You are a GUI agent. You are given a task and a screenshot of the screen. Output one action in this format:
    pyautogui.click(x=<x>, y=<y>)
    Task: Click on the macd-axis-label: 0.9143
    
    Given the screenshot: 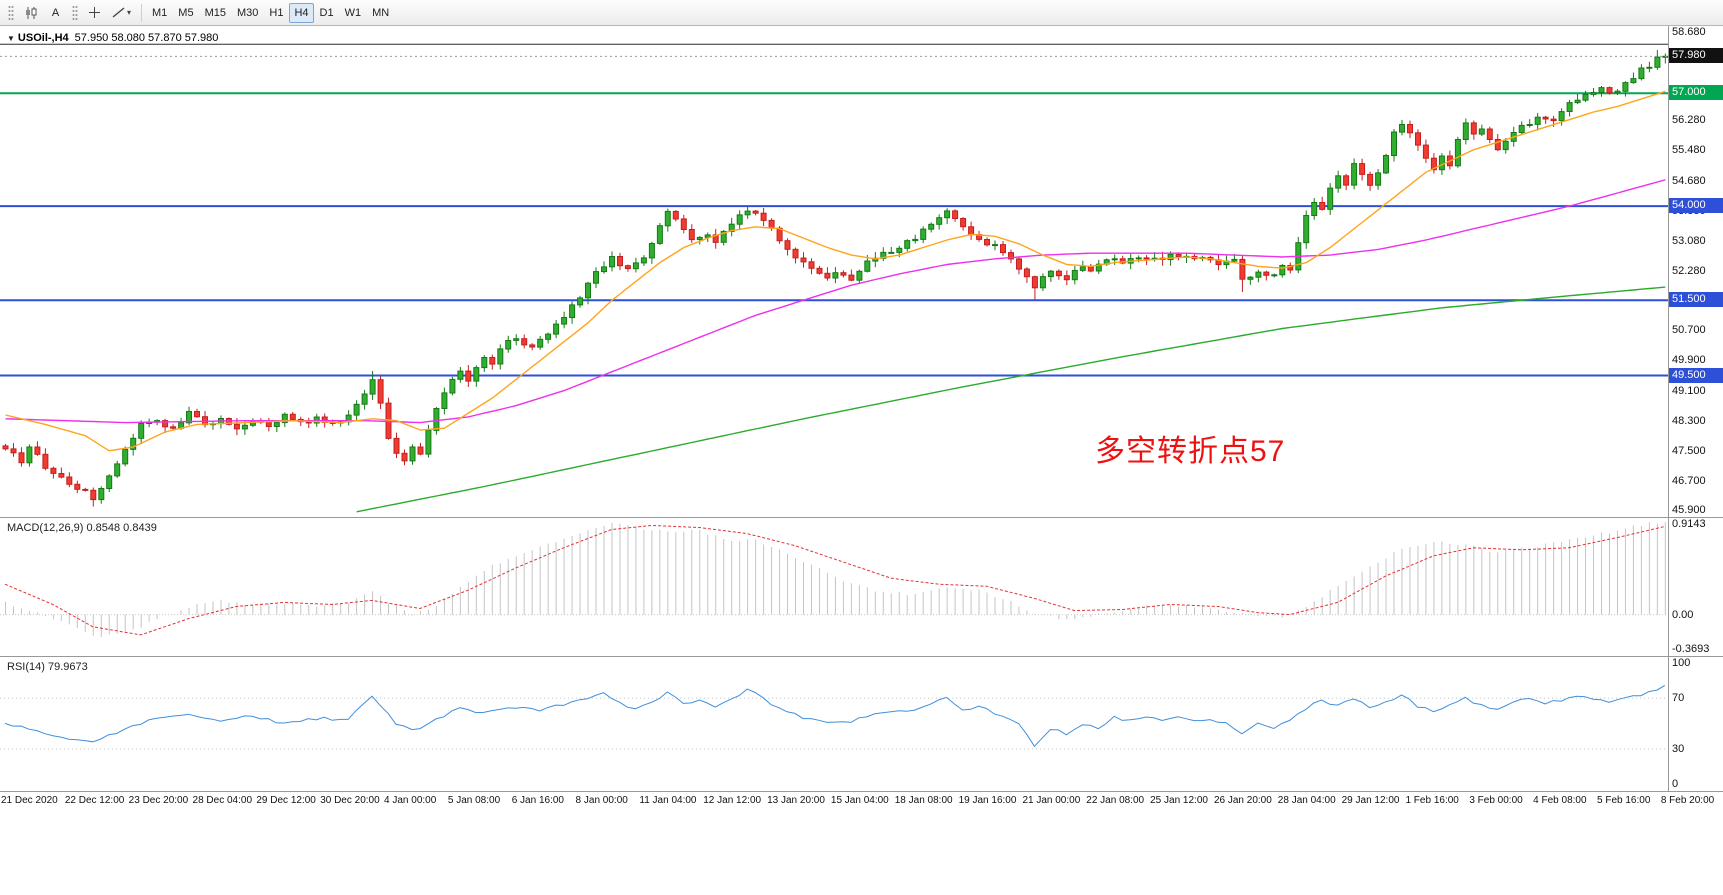 What is the action you would take?
    pyautogui.click(x=1689, y=524)
    